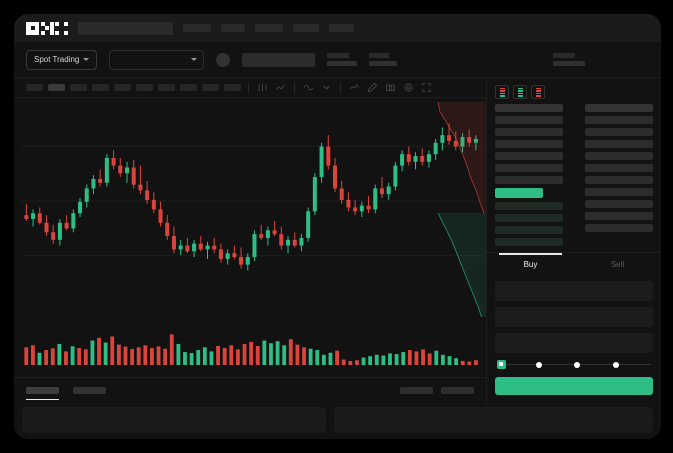  I want to click on chart-style-icon, so click(354, 87).